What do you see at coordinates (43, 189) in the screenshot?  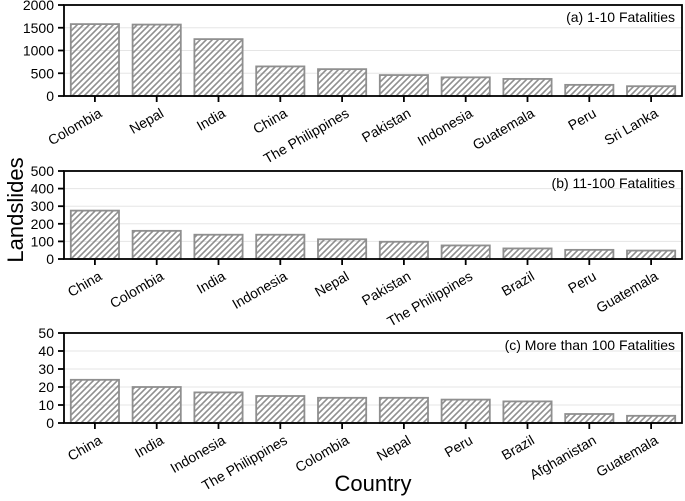 I see `y-tick-label: 400` at bounding box center [43, 189].